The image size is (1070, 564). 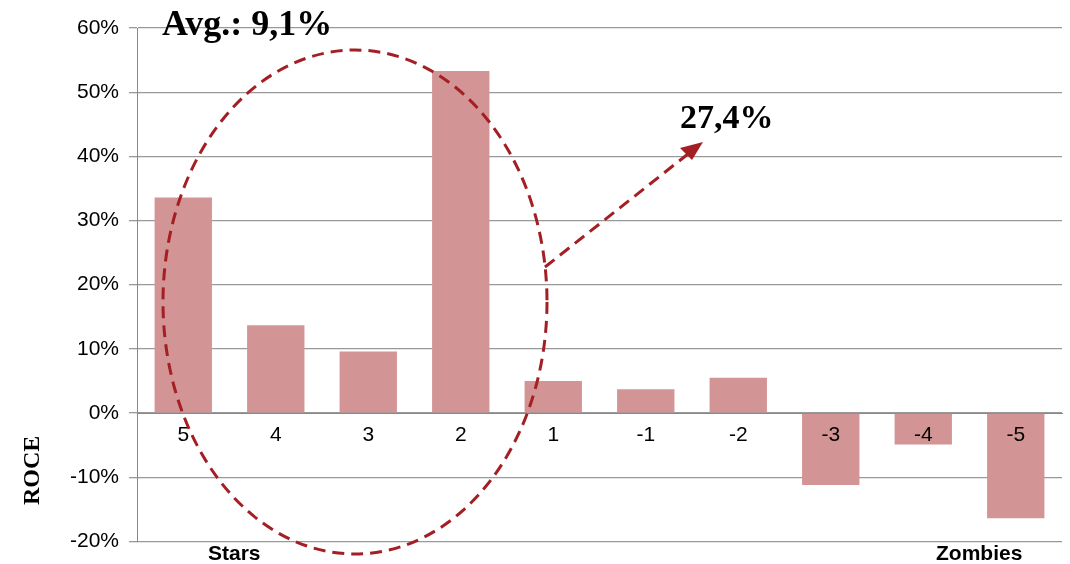 What do you see at coordinates (646, 434) in the screenshot?
I see `x-tick-label: -1` at bounding box center [646, 434].